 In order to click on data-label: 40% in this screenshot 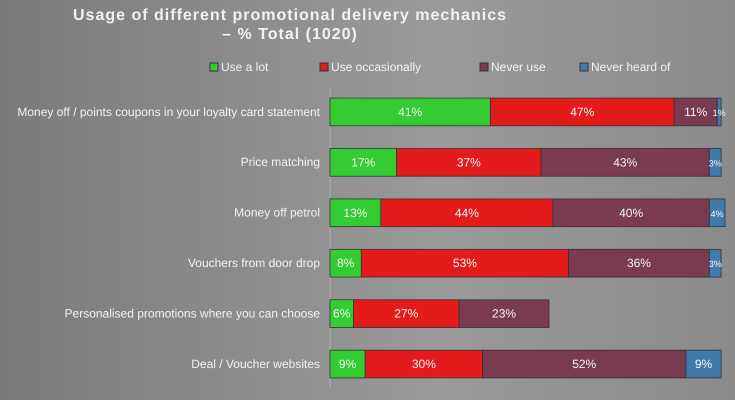, I will do `click(631, 213)`.